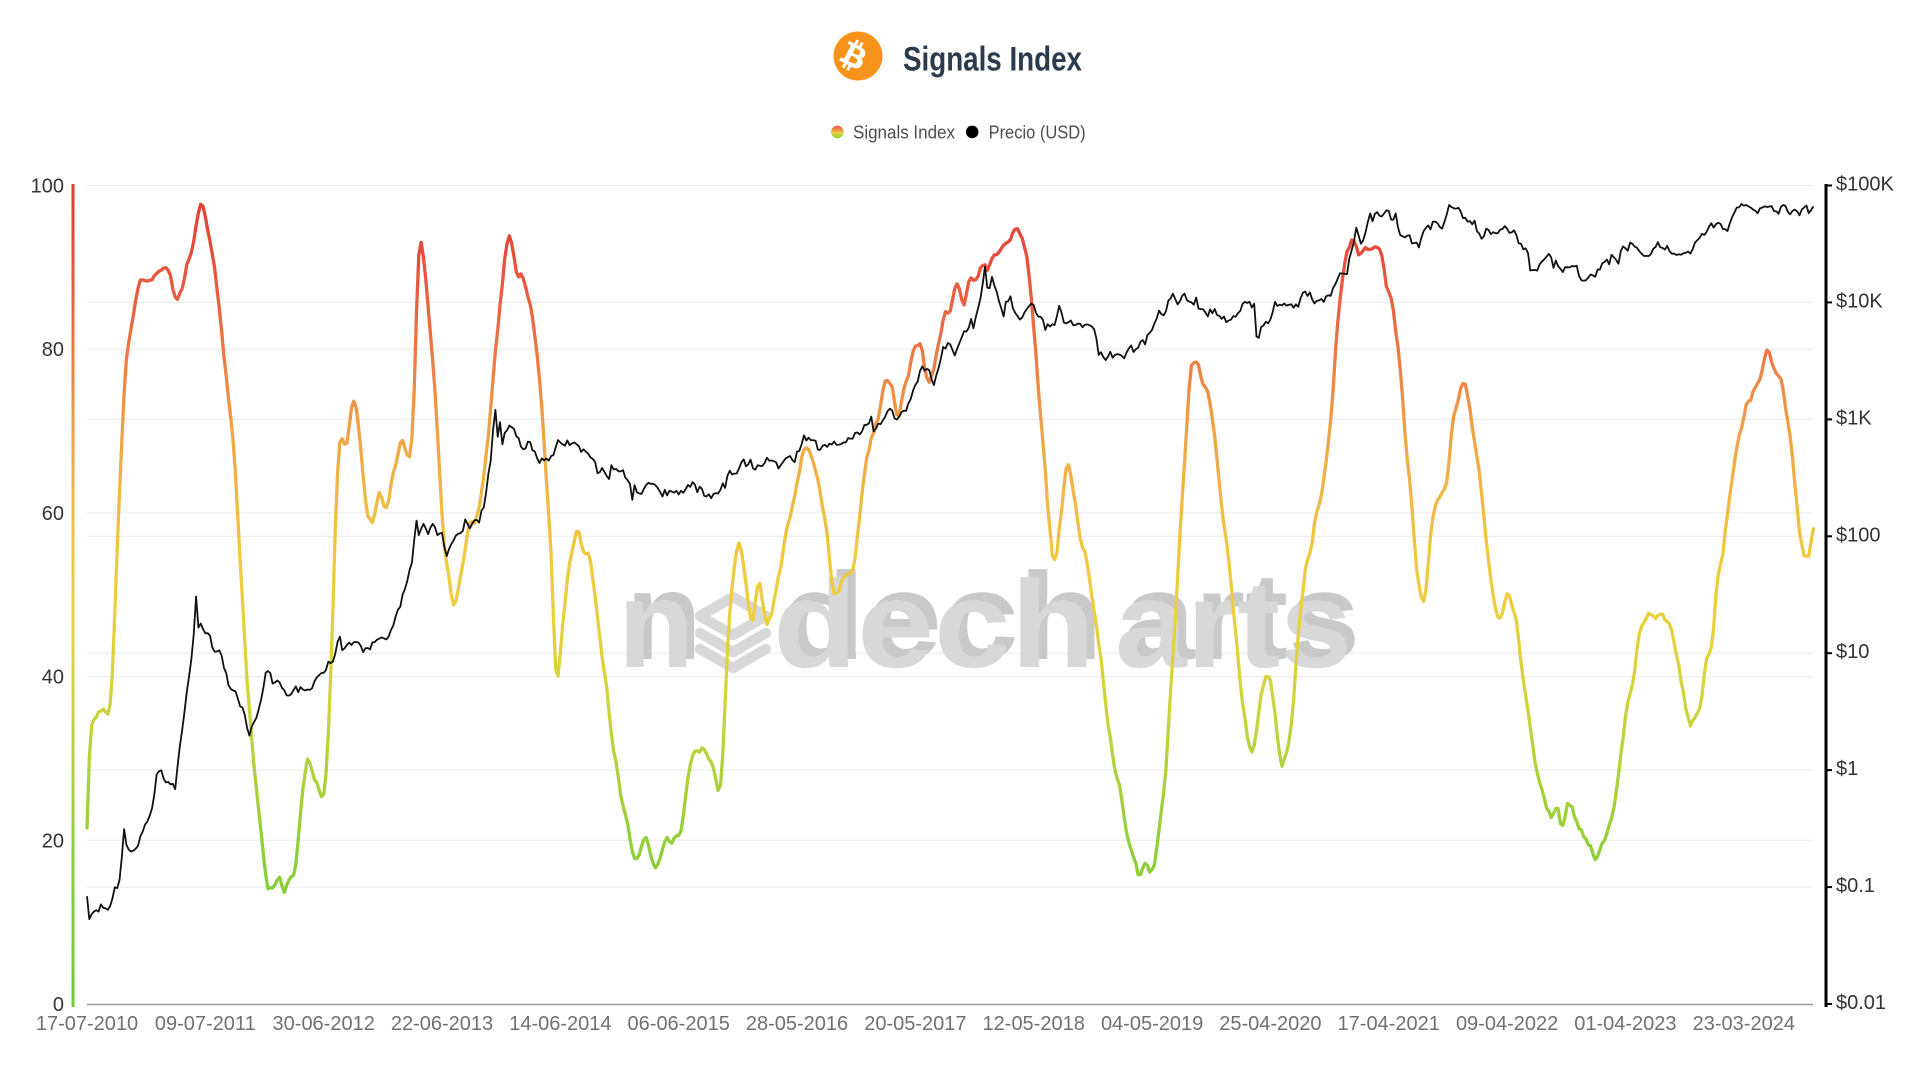 The width and height of the screenshot is (1920, 1080). What do you see at coordinates (1625, 1024) in the screenshot?
I see `svg-text: 01-04-2023` at bounding box center [1625, 1024].